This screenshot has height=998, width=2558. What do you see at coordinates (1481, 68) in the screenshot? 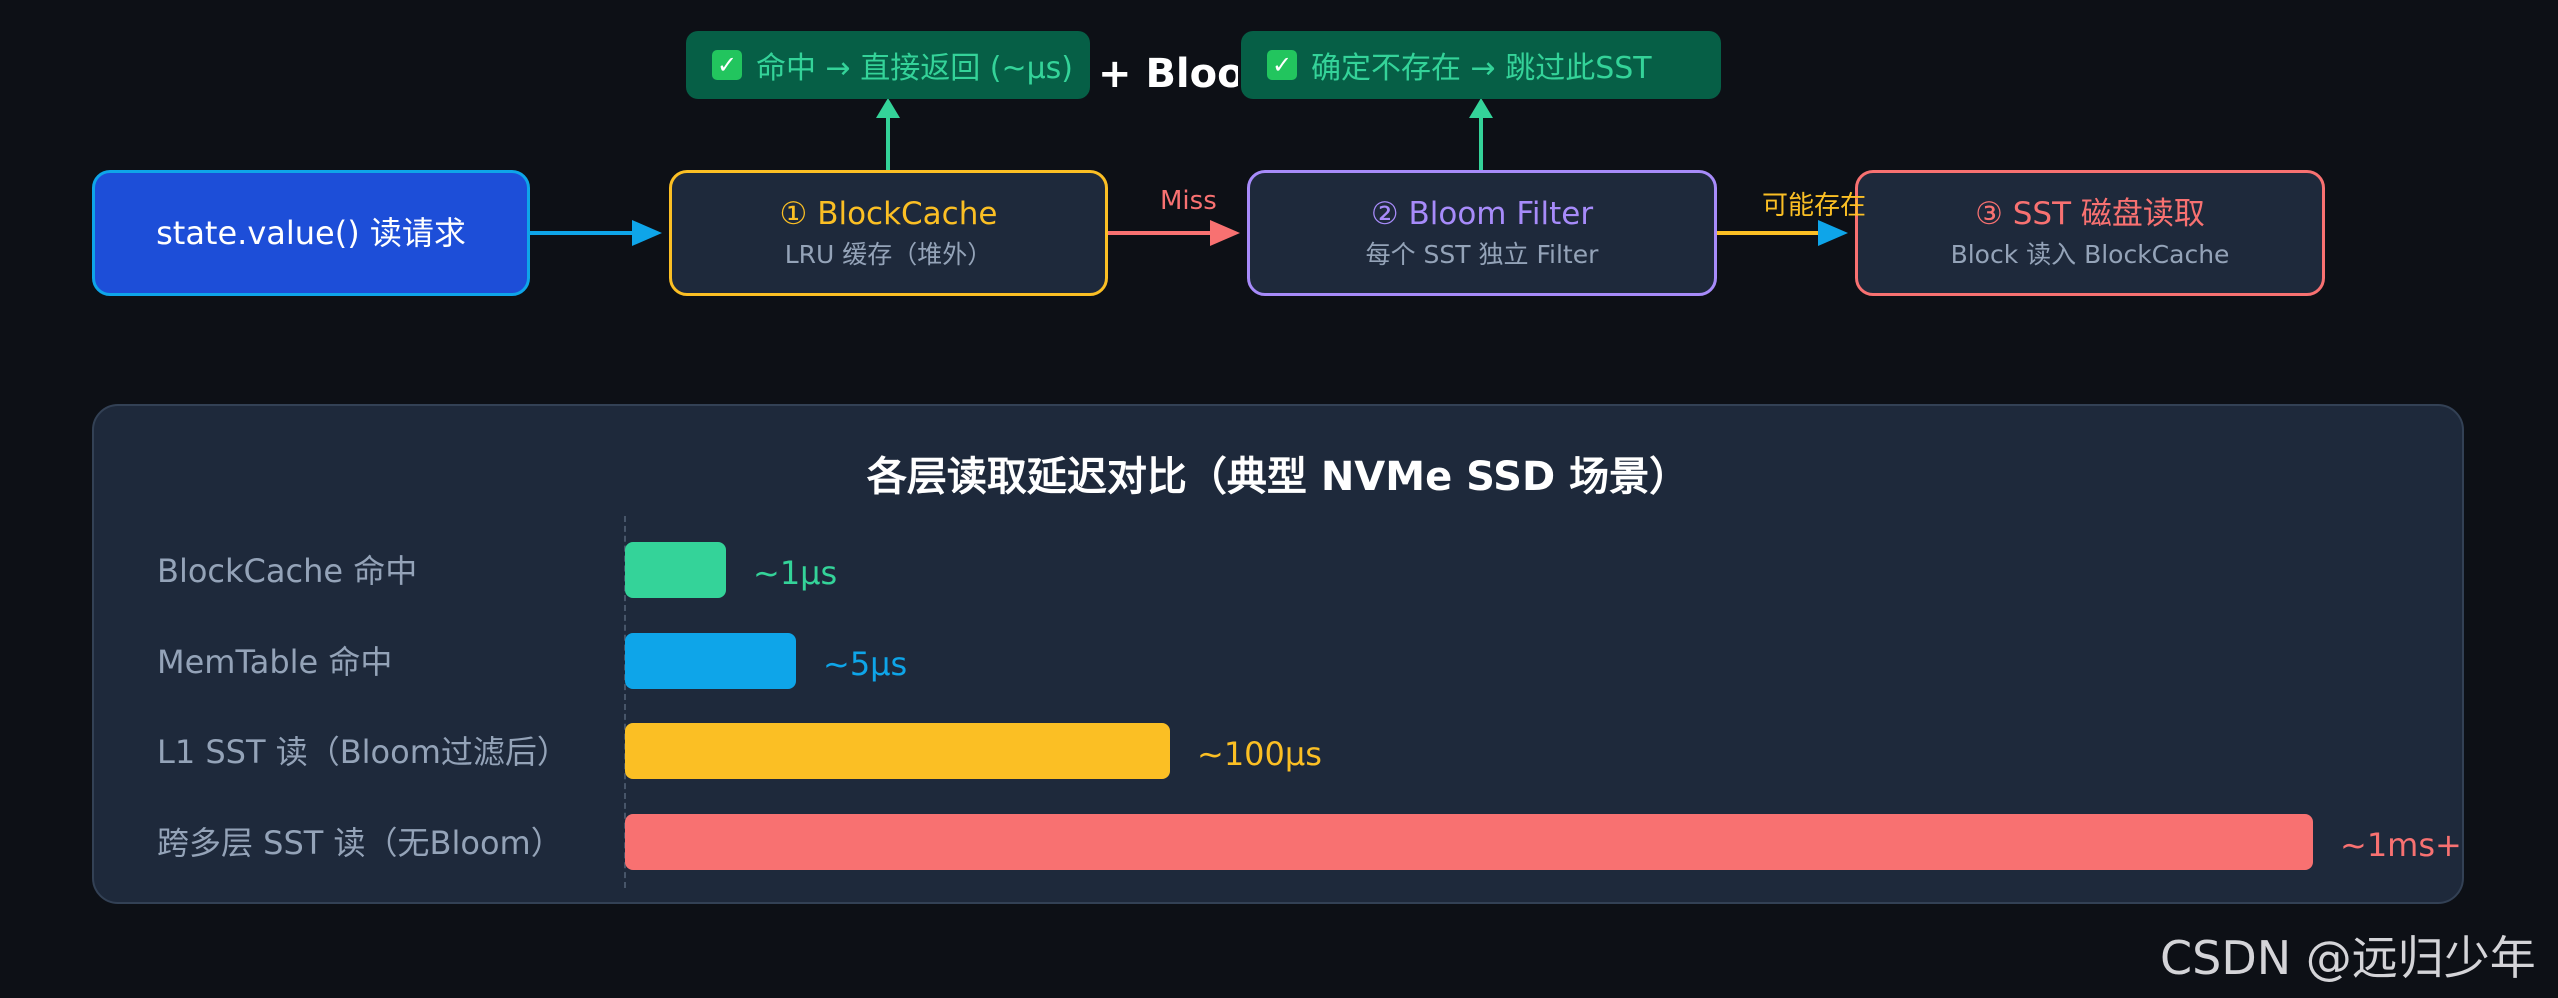
I see `bloom-skip-text: 确定不存在 → 跳过此SST` at bounding box center [1481, 68].